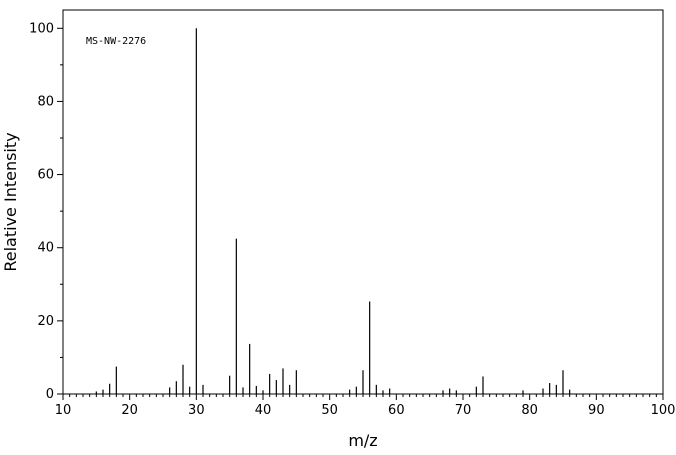 The height and width of the screenshot is (455, 676). I want to click on y-tick-label: 40, so click(45, 248).